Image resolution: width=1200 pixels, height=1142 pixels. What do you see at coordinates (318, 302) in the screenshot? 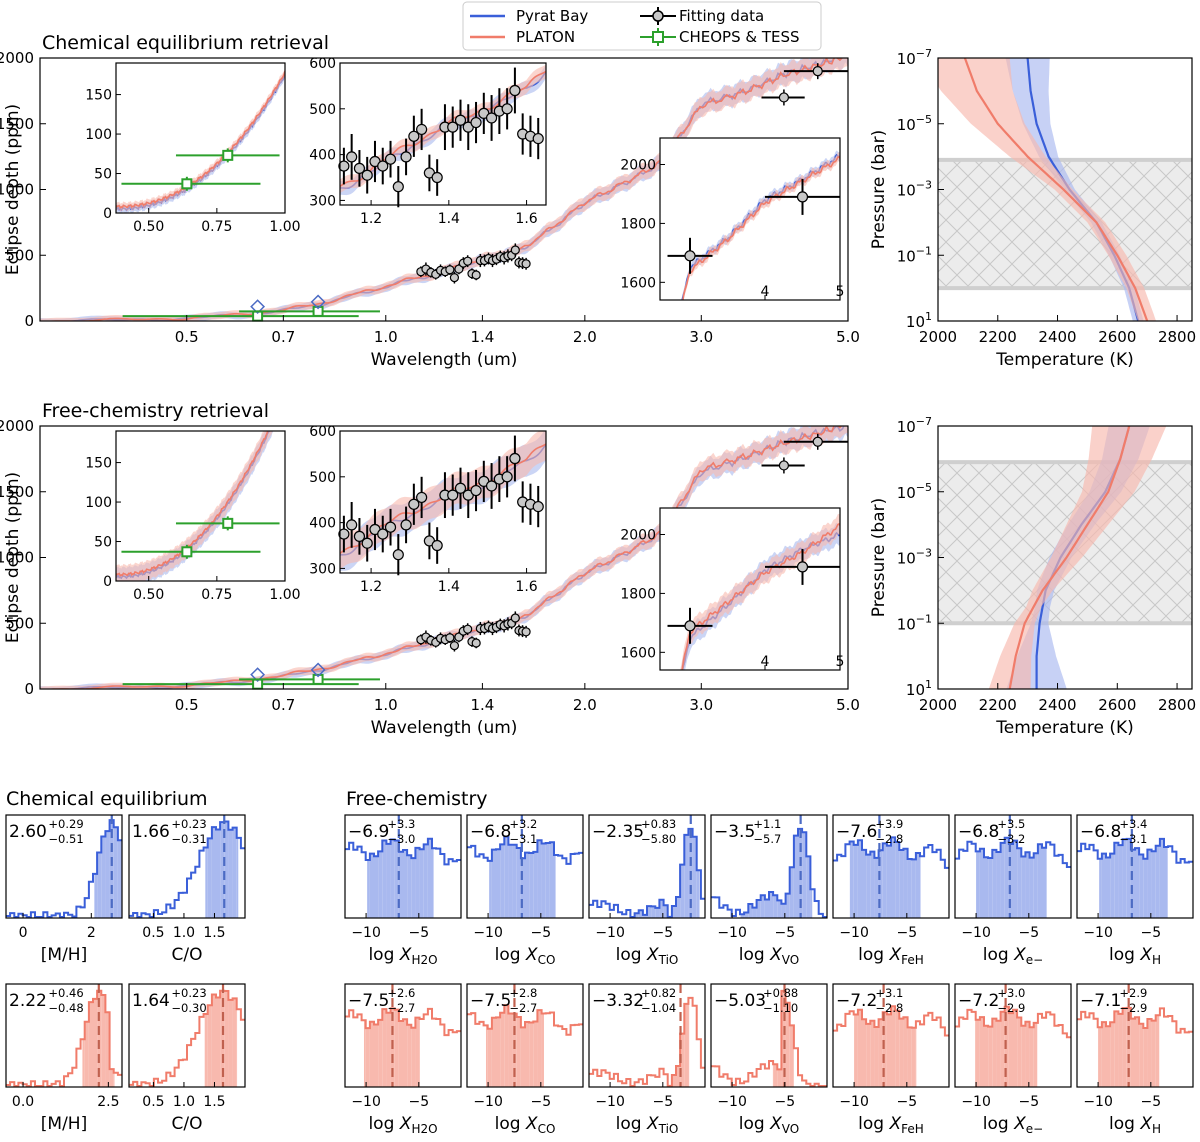
I see `pyrat-band-model` at bounding box center [318, 302].